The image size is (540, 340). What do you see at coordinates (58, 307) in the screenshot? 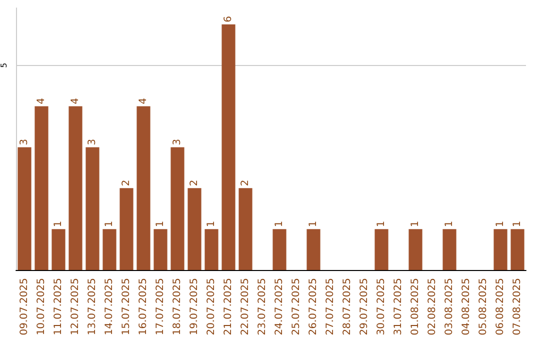
I see `x-tick-label: 11.07.2025` at bounding box center [58, 307].